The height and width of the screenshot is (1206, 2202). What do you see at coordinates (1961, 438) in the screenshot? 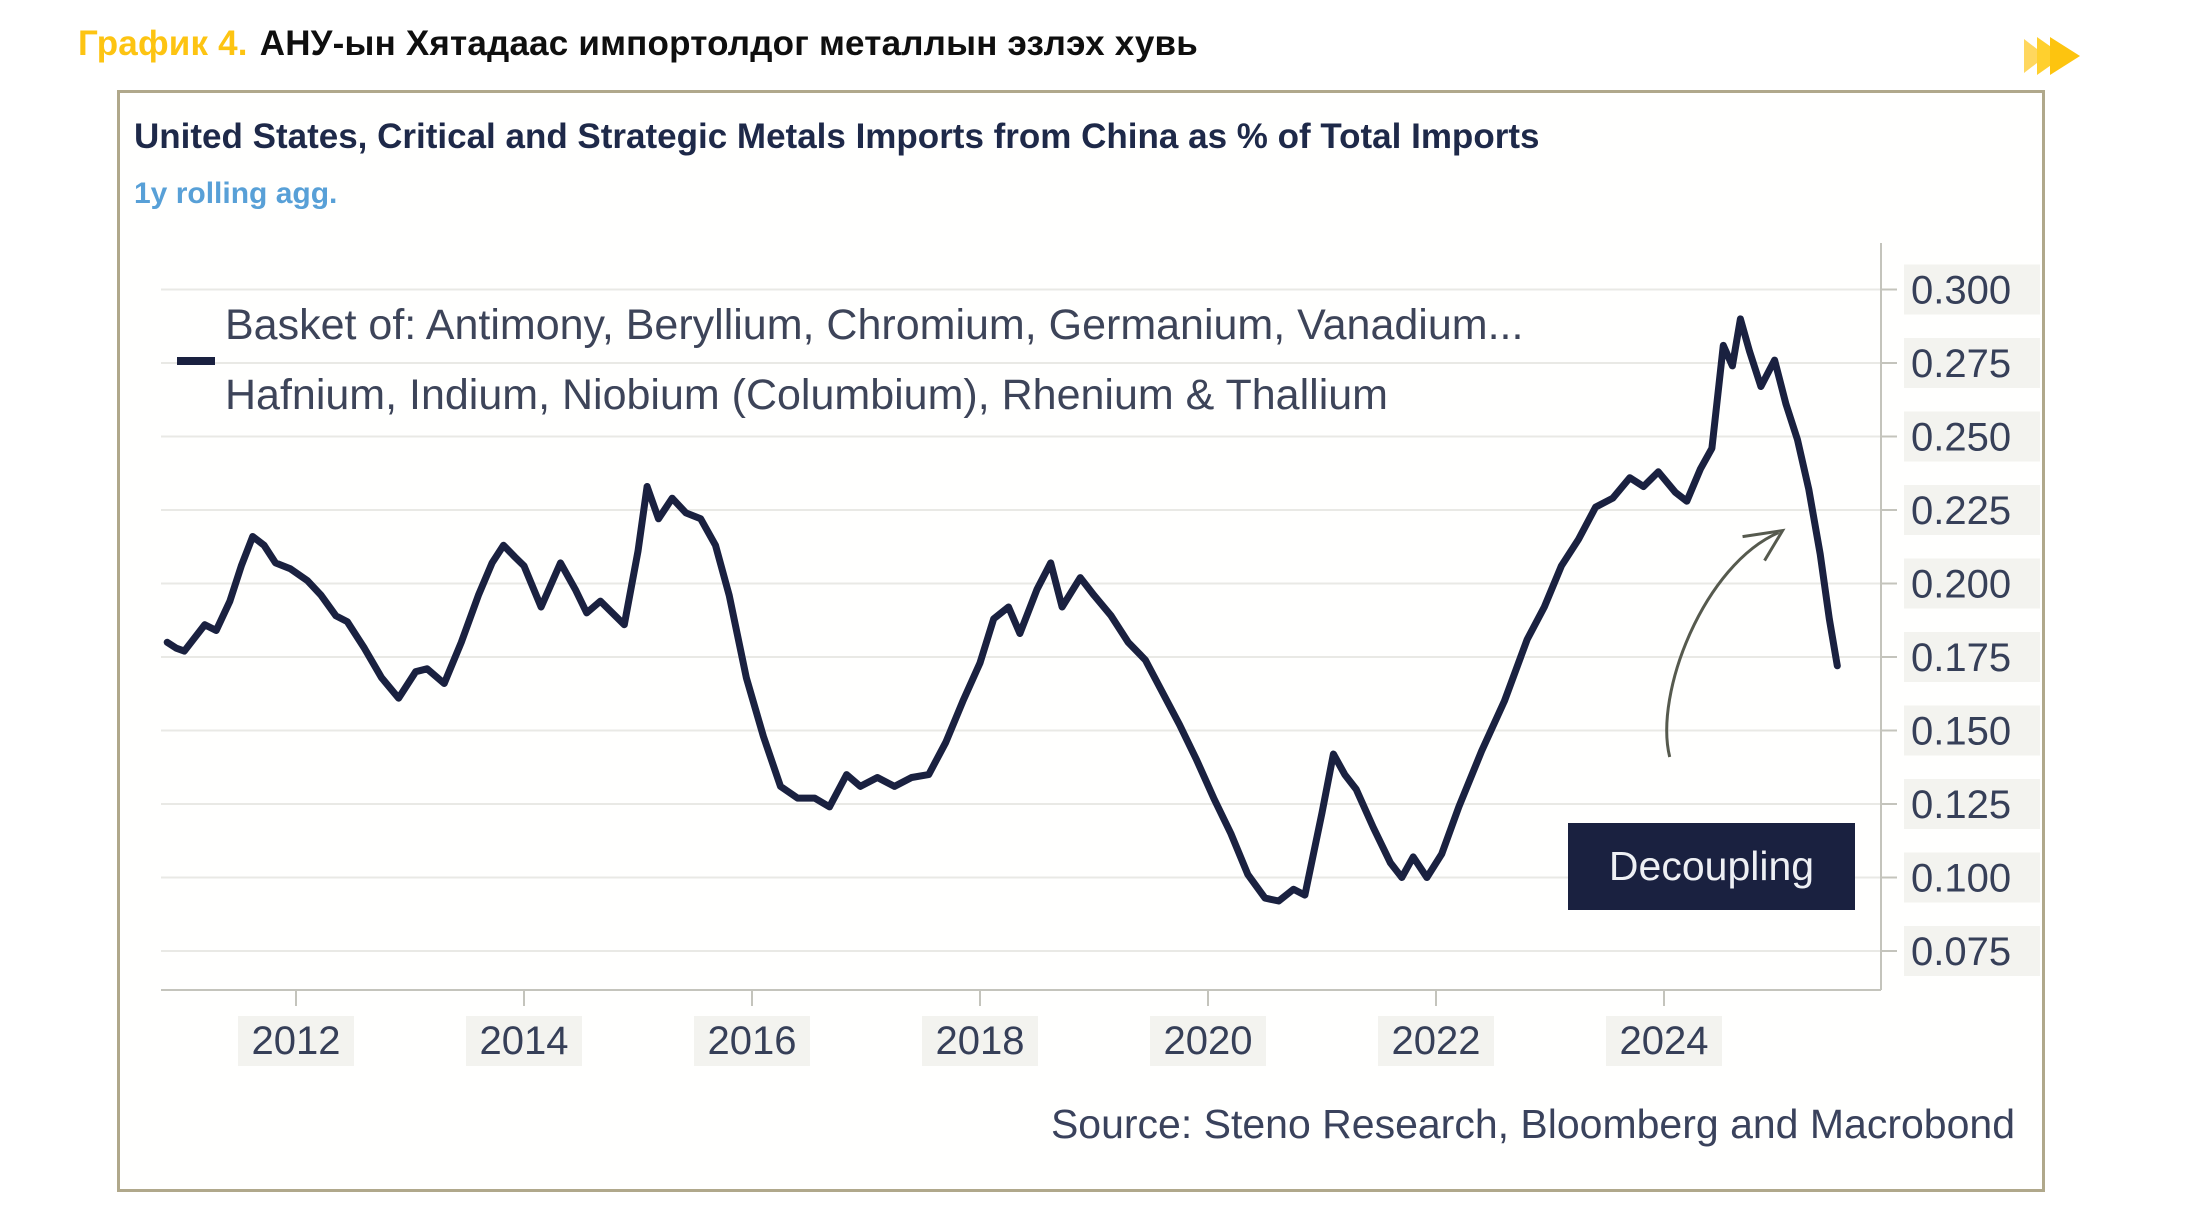
I see `y-tick-label: 0.250` at bounding box center [1961, 438].